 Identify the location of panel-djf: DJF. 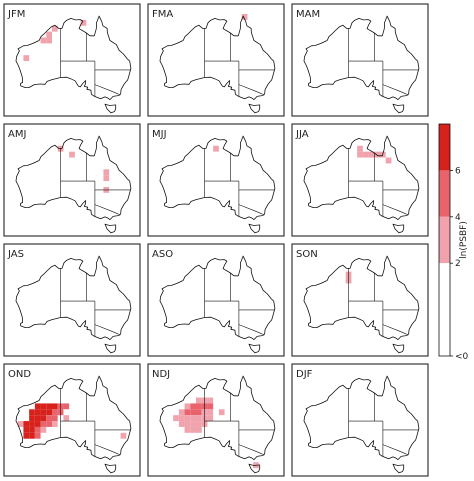
(360, 420).